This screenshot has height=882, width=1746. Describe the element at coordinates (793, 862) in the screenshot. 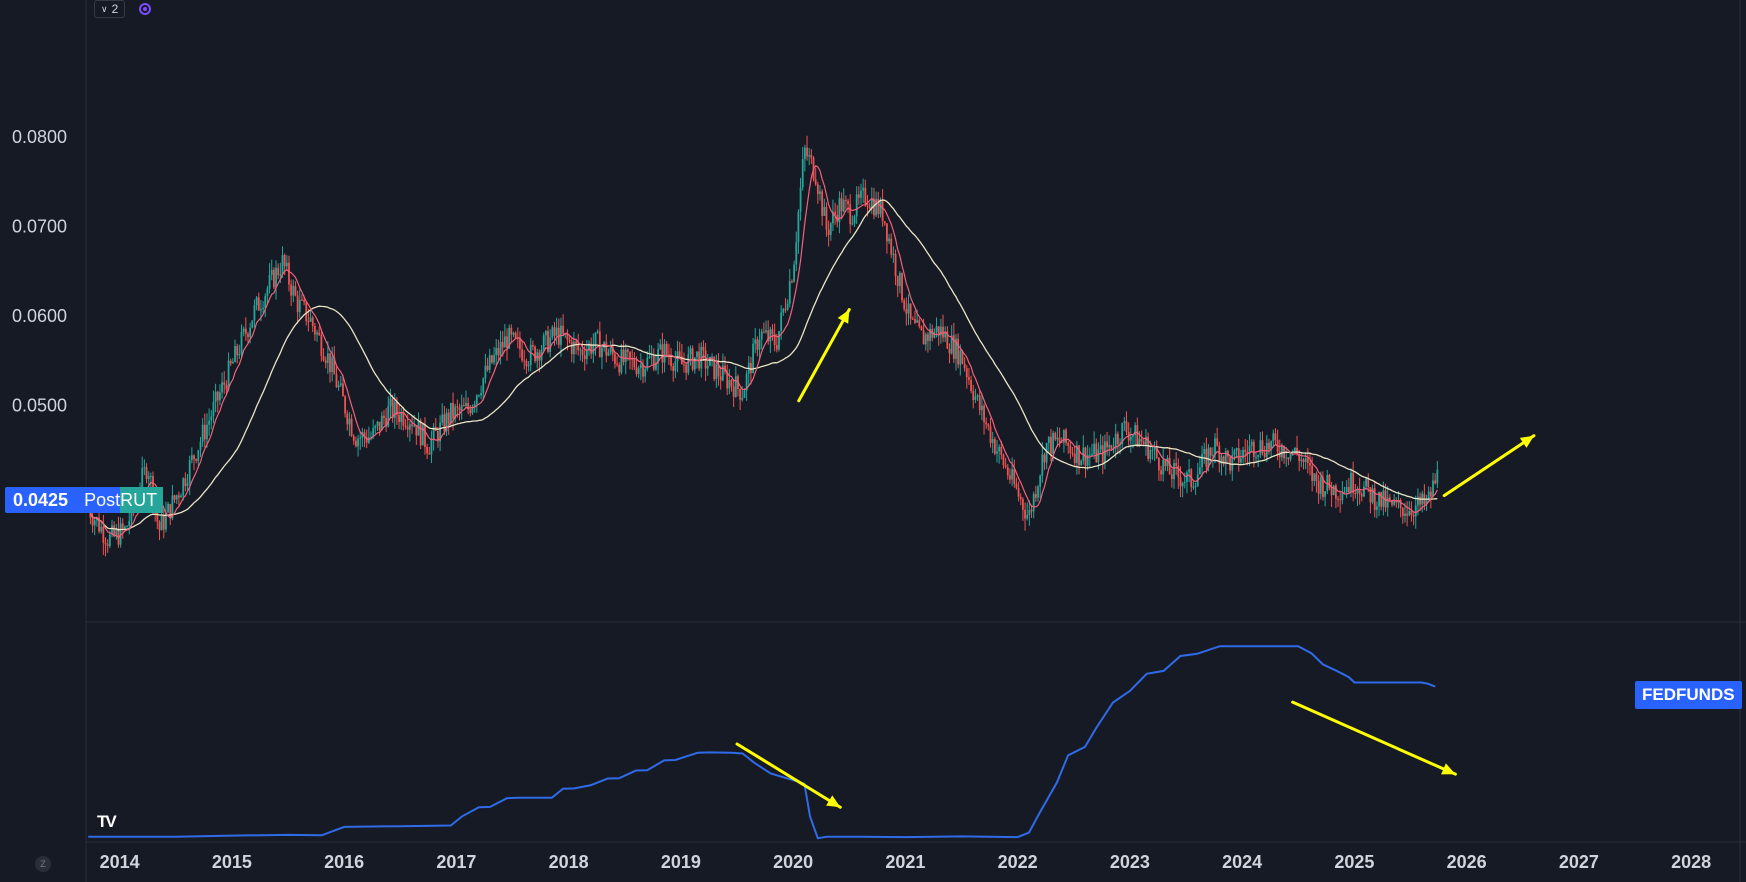

I see `x-tick-label: 2020` at that location.